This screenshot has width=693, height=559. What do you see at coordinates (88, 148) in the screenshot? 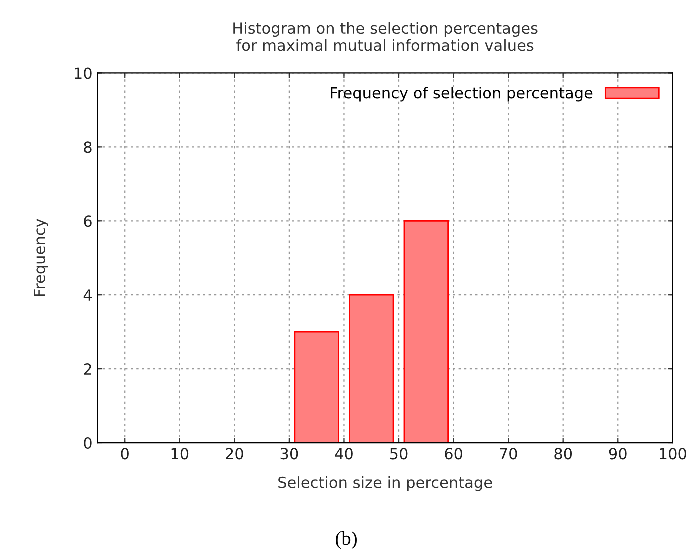
I see `y-tick-label: 8` at bounding box center [88, 148].